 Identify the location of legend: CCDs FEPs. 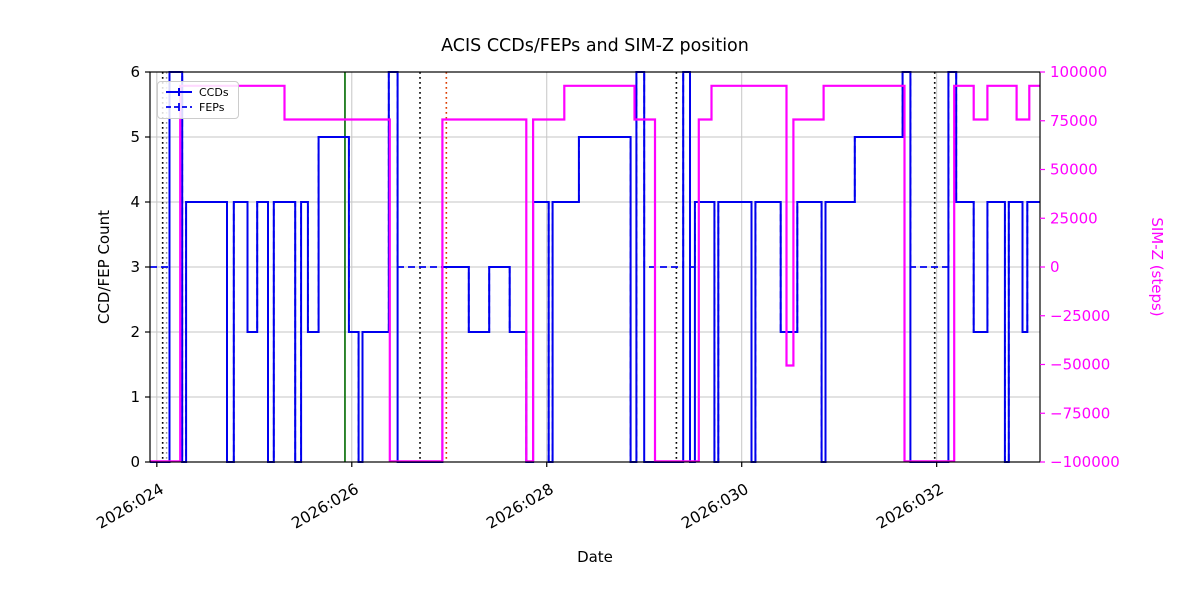
(198, 100).